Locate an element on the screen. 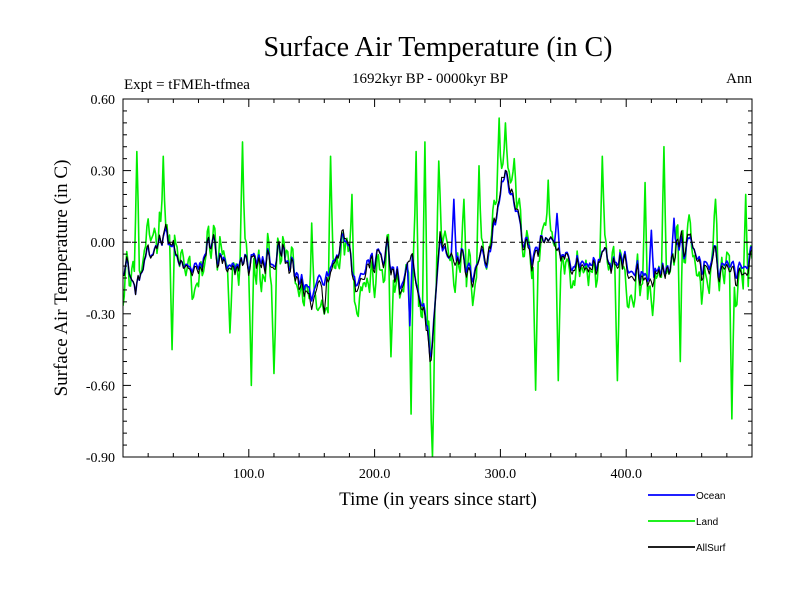 The image size is (800, 600). y-tick-label: 0.00 is located at coordinates (103, 243).